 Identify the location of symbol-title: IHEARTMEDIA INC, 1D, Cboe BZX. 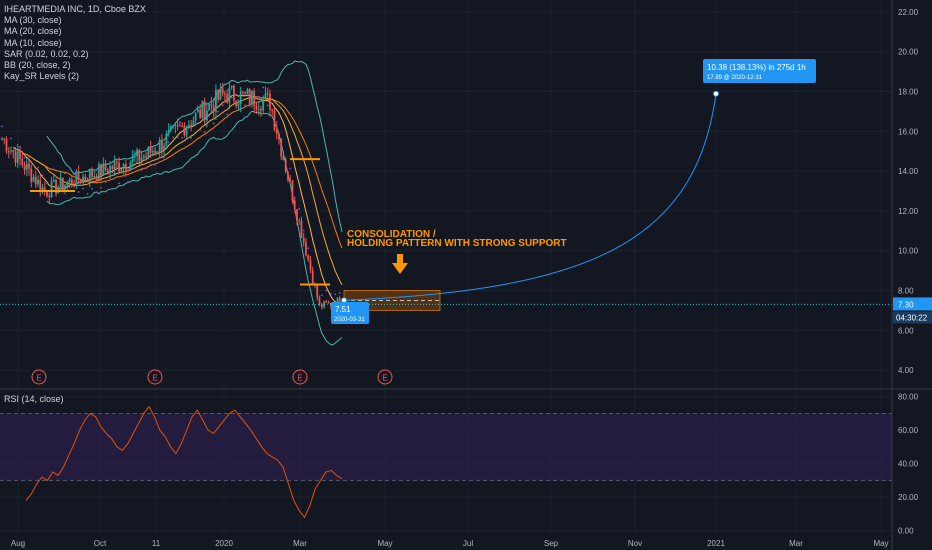
(75, 9).